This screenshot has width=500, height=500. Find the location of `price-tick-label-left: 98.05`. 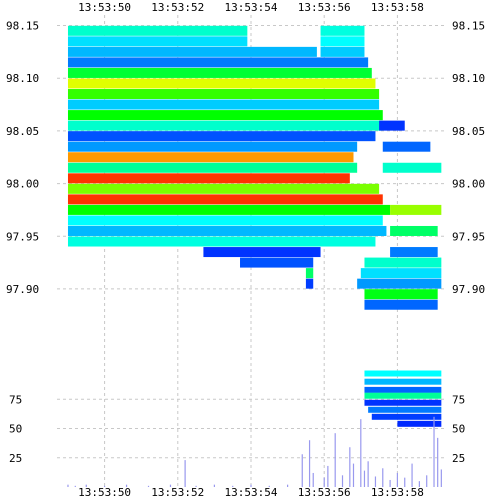

price-tick-label-left: 98.05 is located at coordinates (22, 131).